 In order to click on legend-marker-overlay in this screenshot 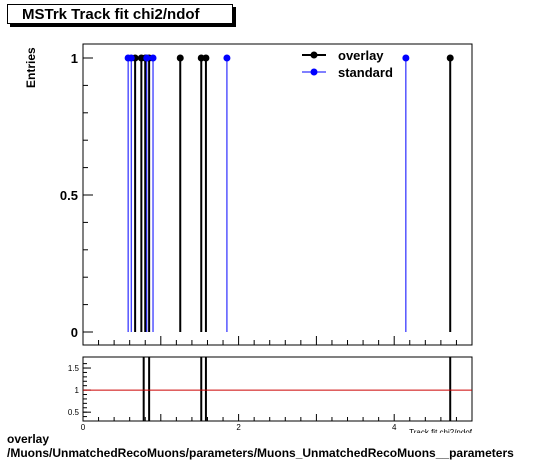, I will do `click(314, 55)`.